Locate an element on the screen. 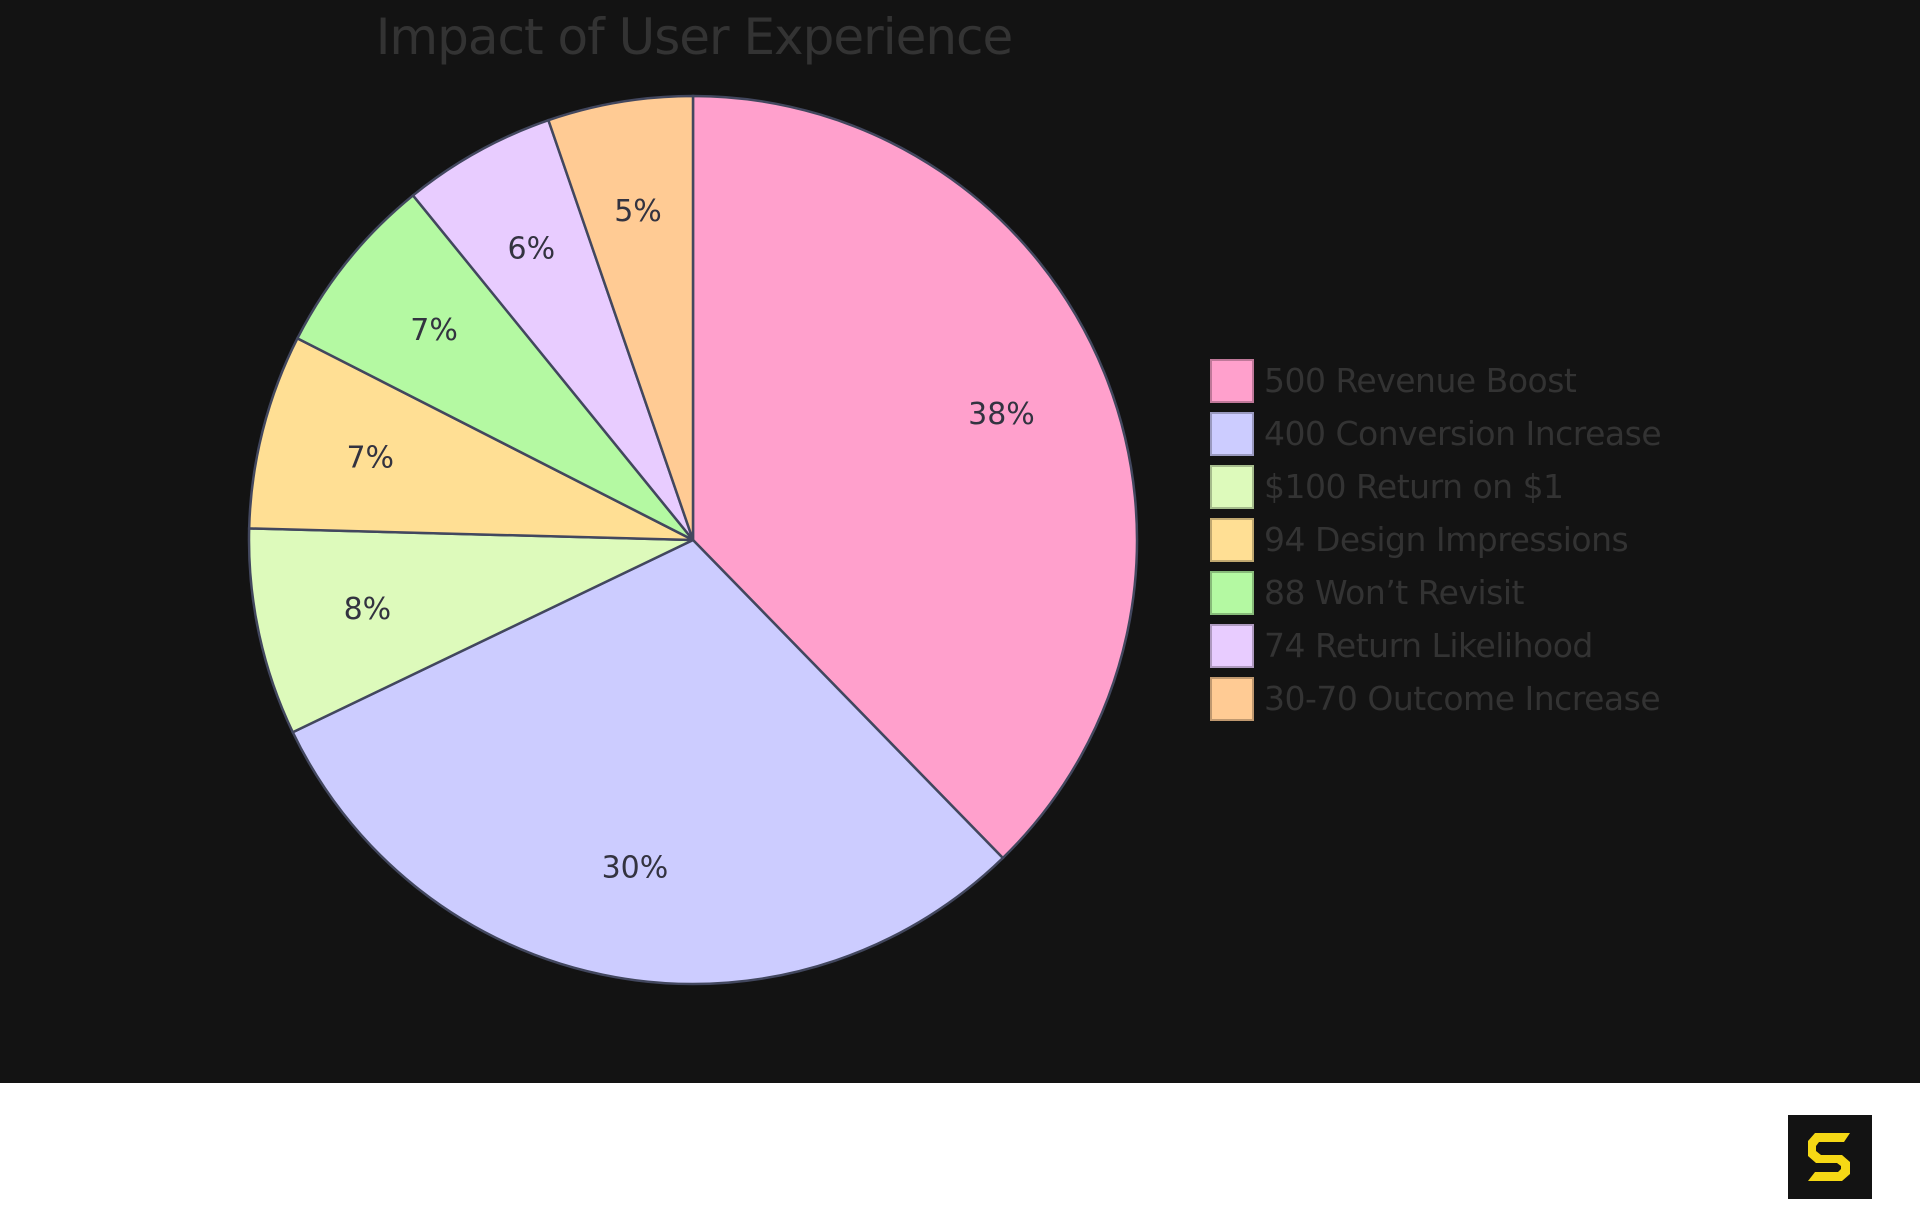 The image size is (1920, 1215). legend-label: 74 Return Likelihood is located at coordinates (1428, 645).